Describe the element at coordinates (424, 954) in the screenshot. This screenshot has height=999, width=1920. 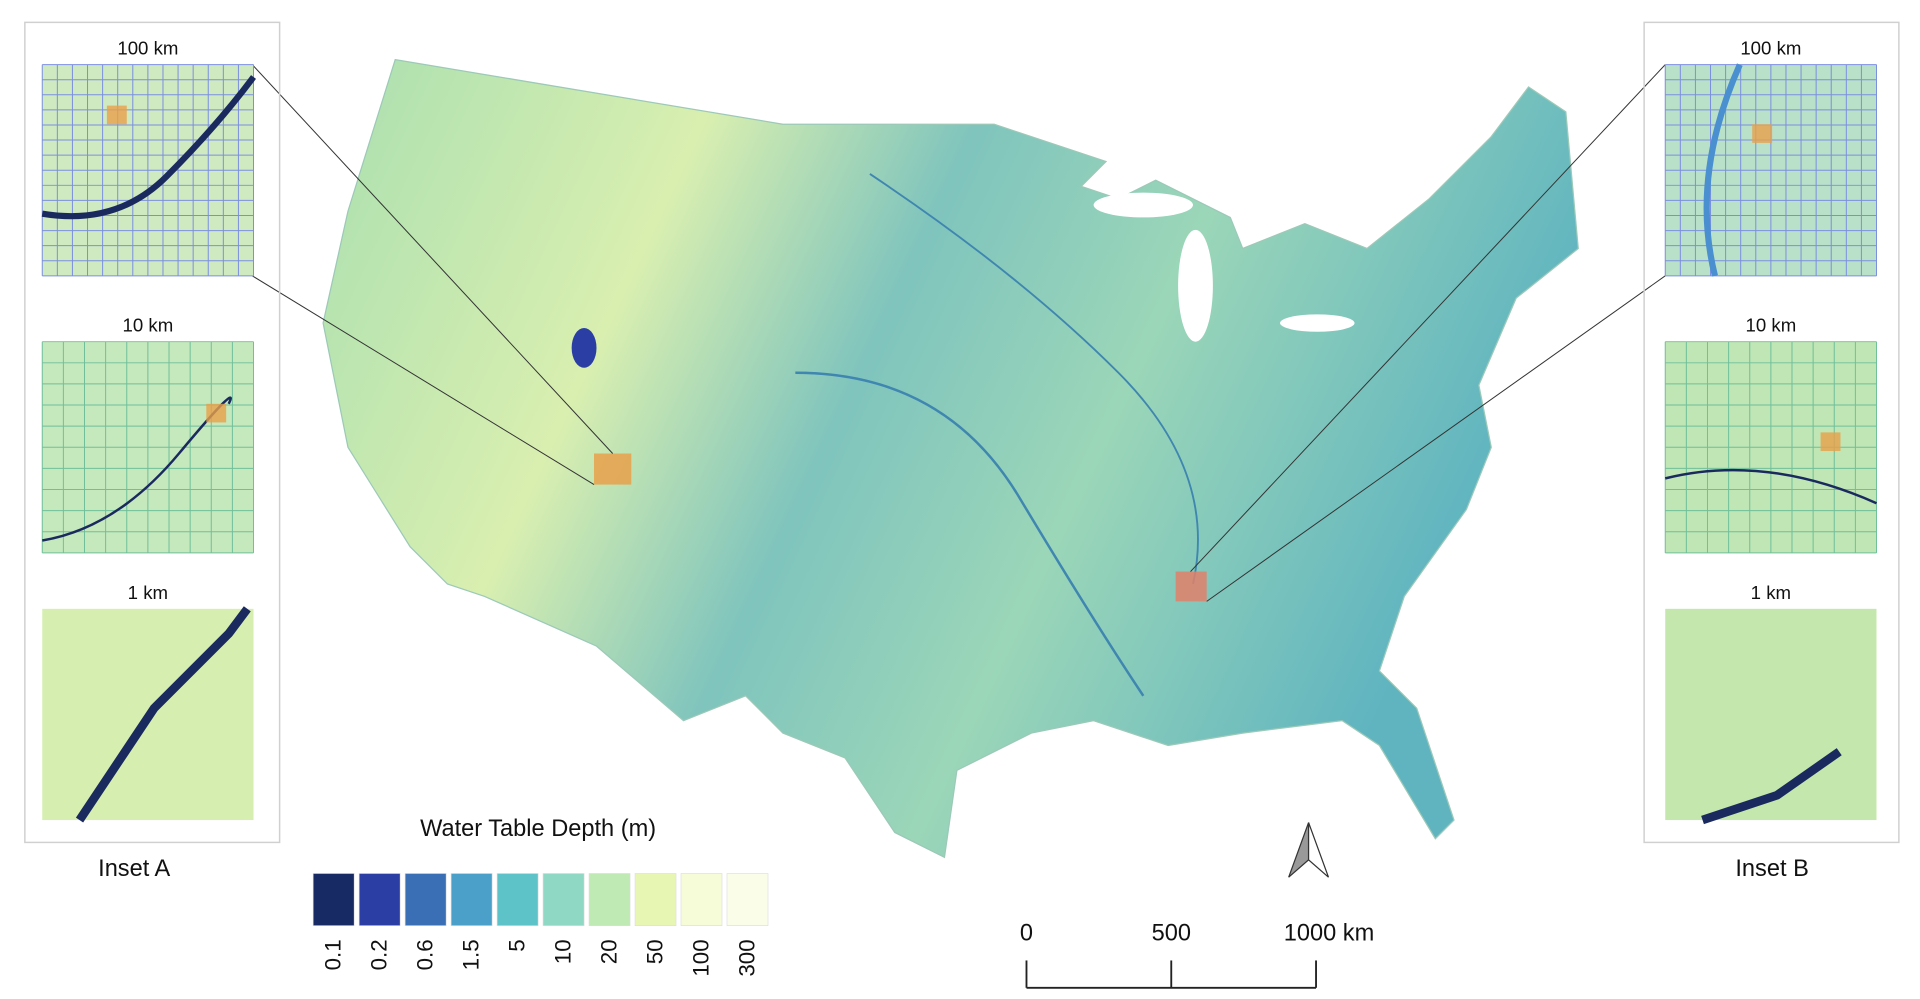
I see `legend-label: 0.6` at that location.